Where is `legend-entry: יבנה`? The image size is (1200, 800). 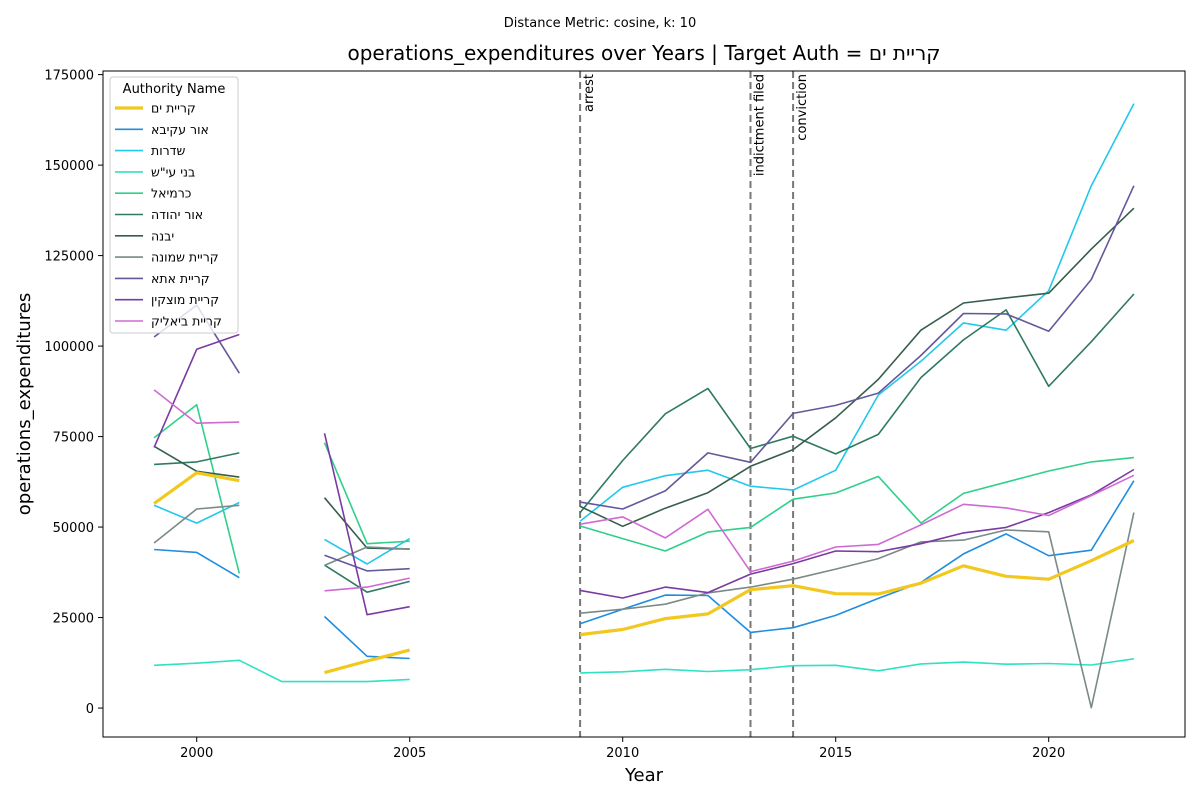
legend-entry: יבנה is located at coordinates (162, 235).